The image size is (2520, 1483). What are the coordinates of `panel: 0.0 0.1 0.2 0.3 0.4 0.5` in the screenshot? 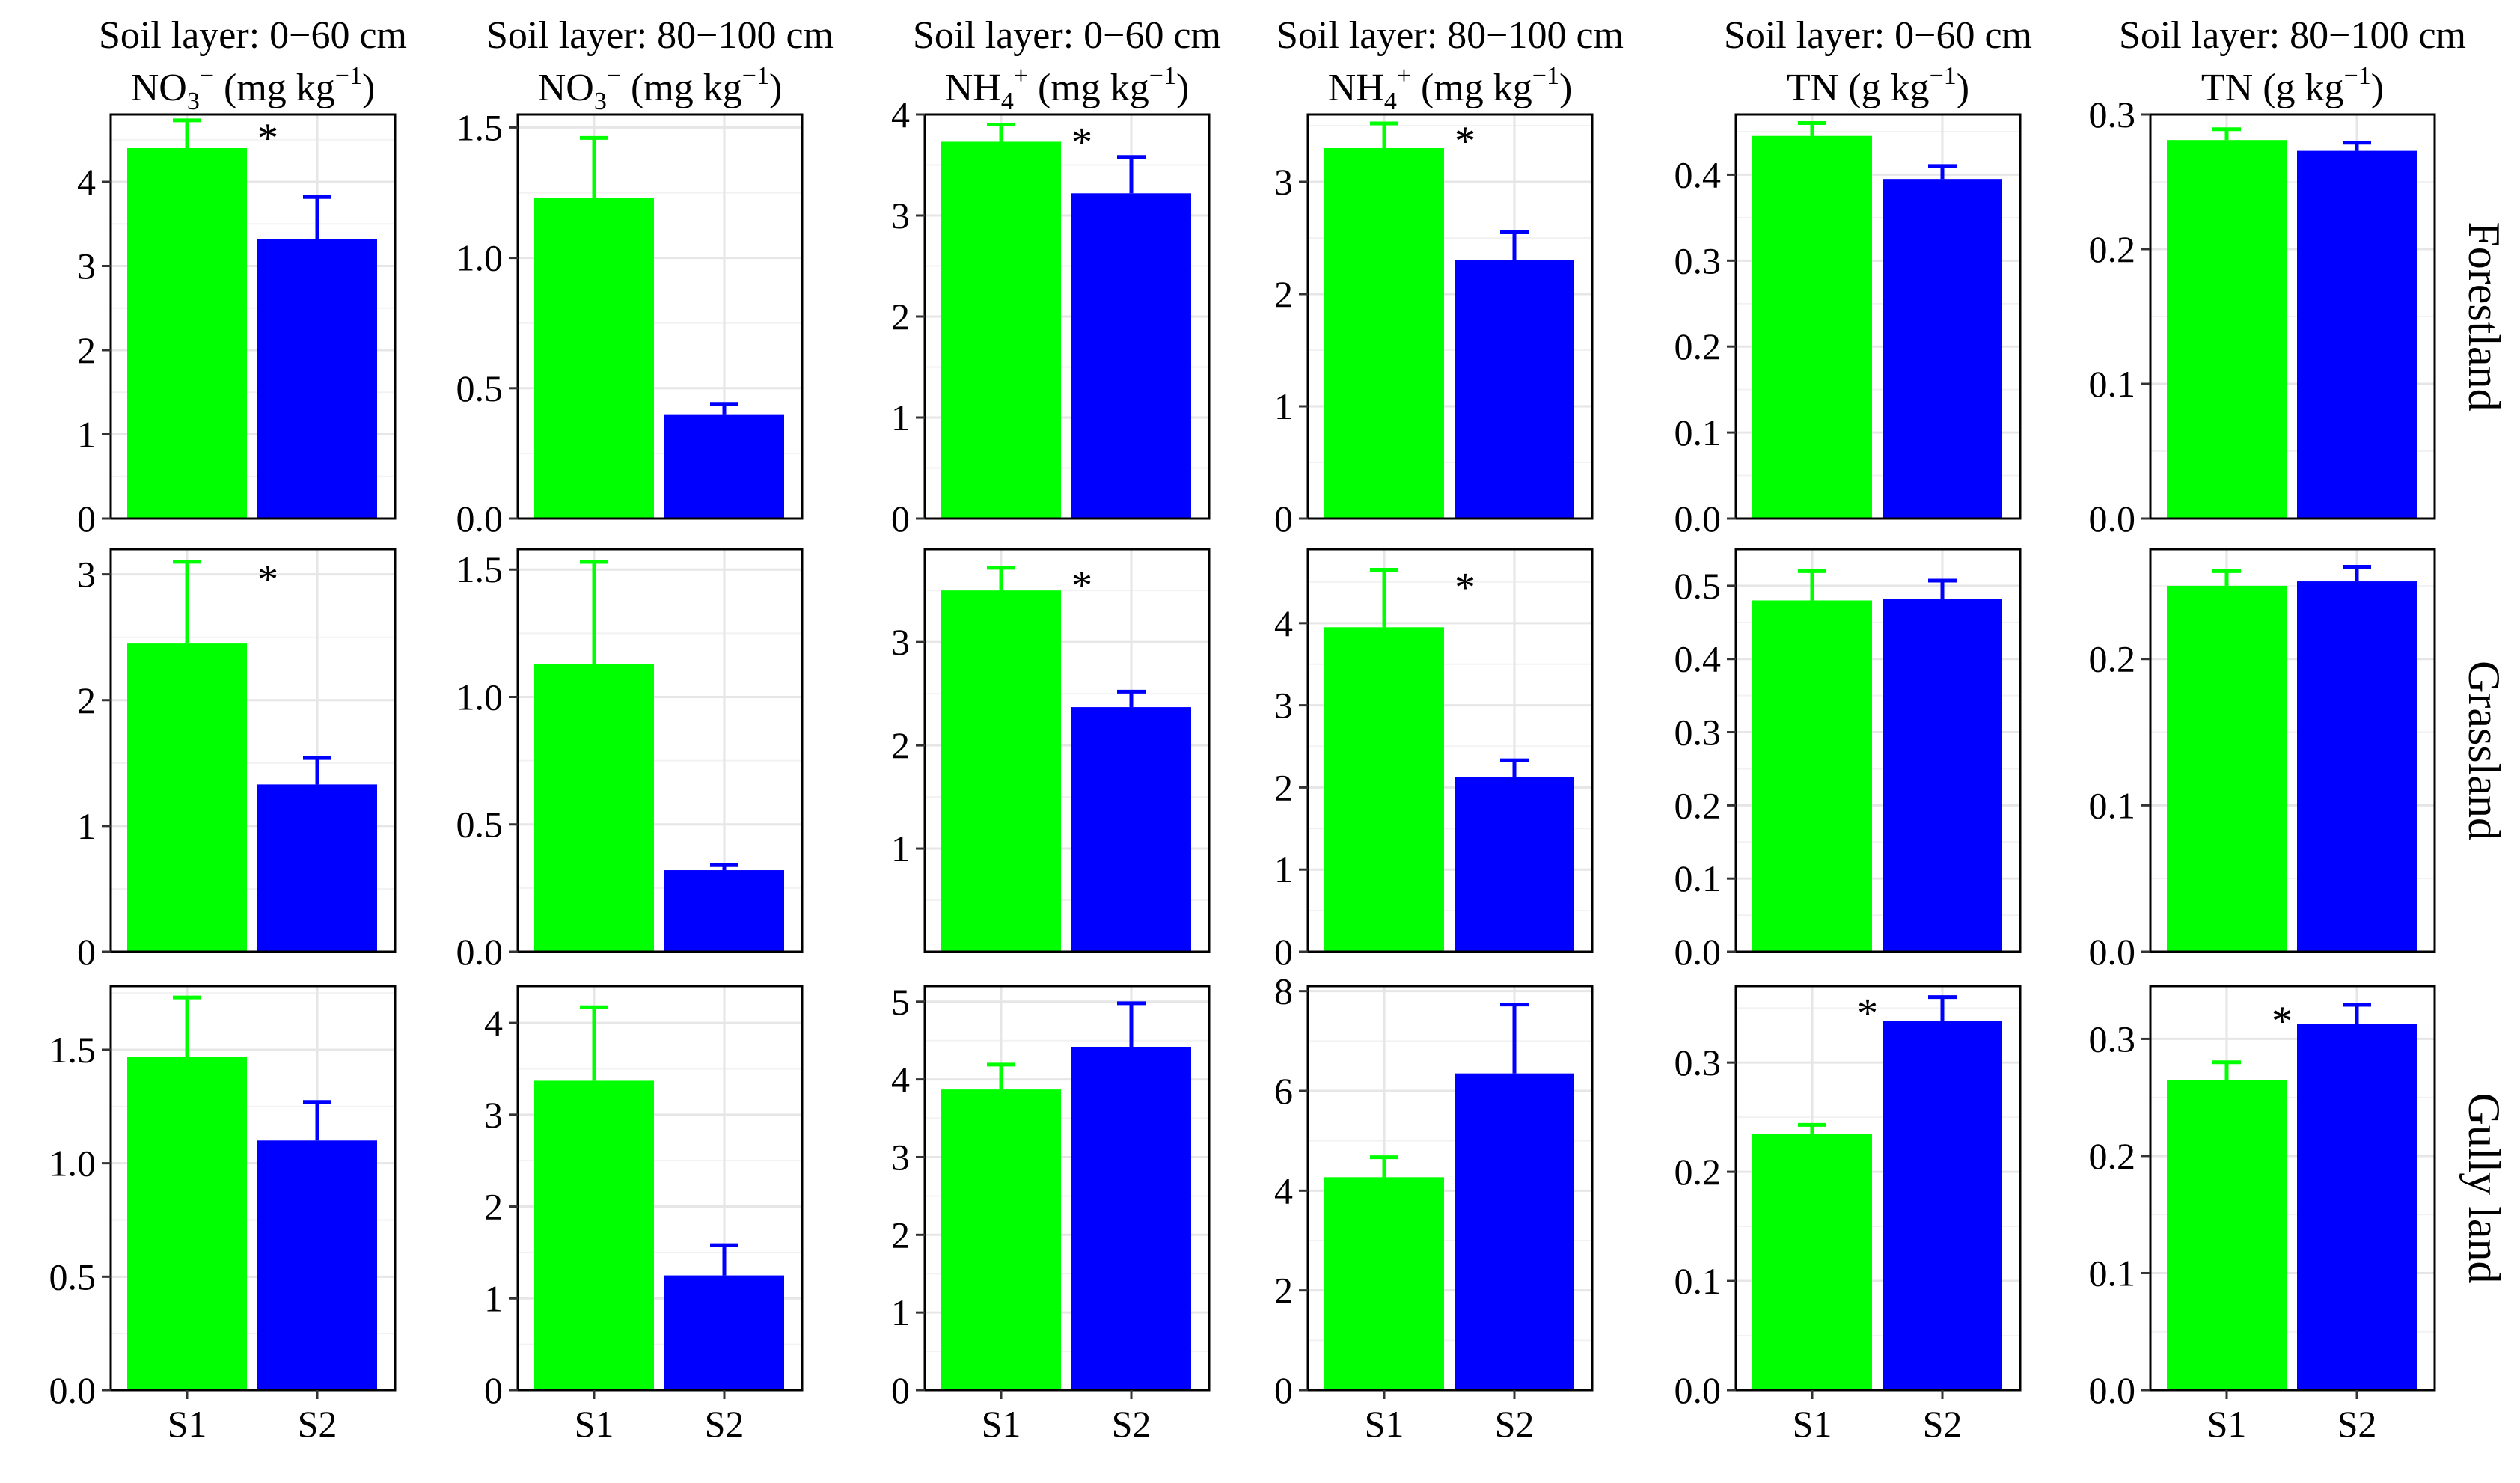 It's located at (1848, 760).